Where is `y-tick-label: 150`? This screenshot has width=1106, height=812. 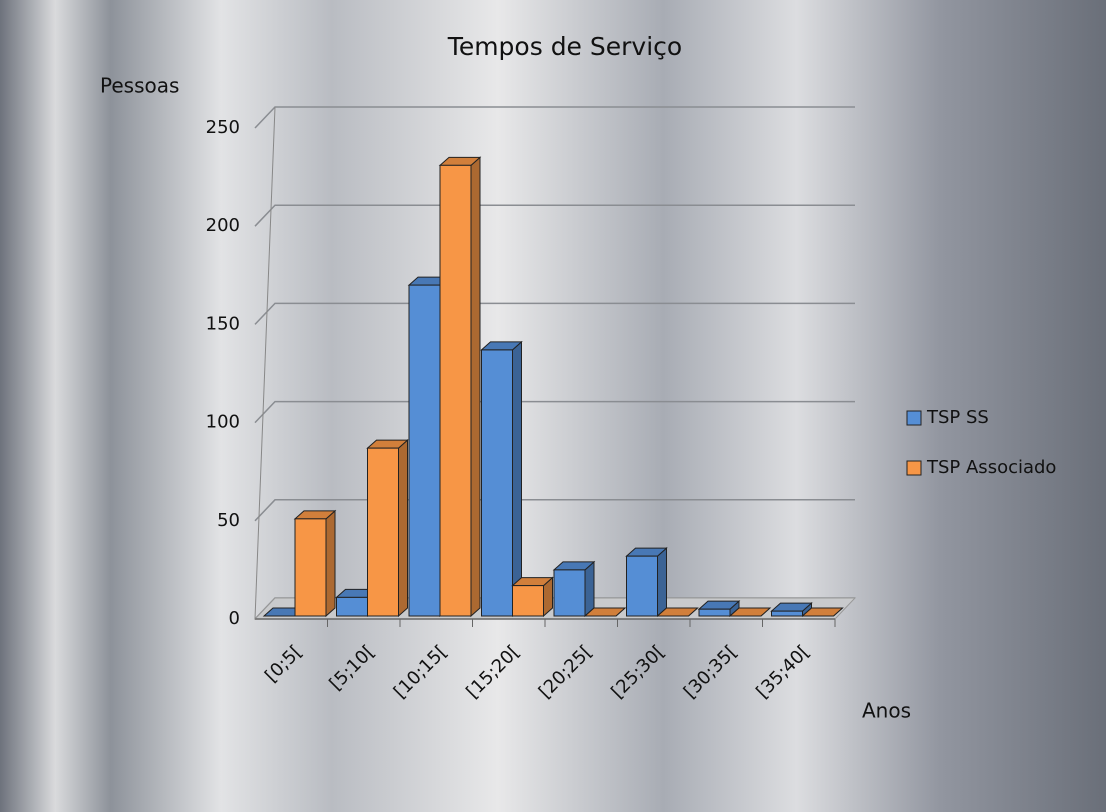 y-tick-label: 150 is located at coordinates (223, 323).